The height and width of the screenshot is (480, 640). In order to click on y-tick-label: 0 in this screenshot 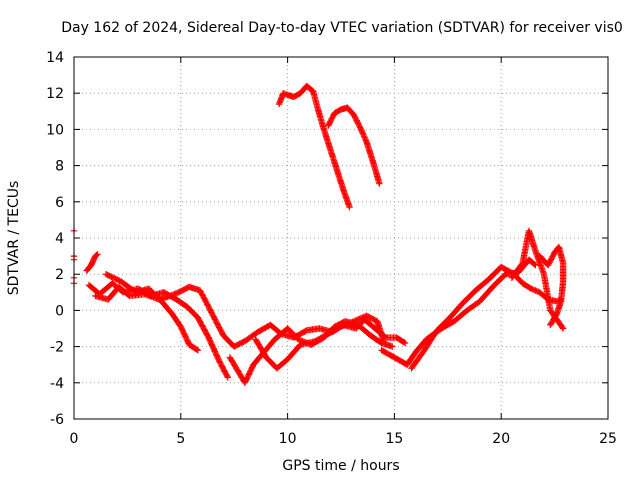, I will do `click(59, 311)`.